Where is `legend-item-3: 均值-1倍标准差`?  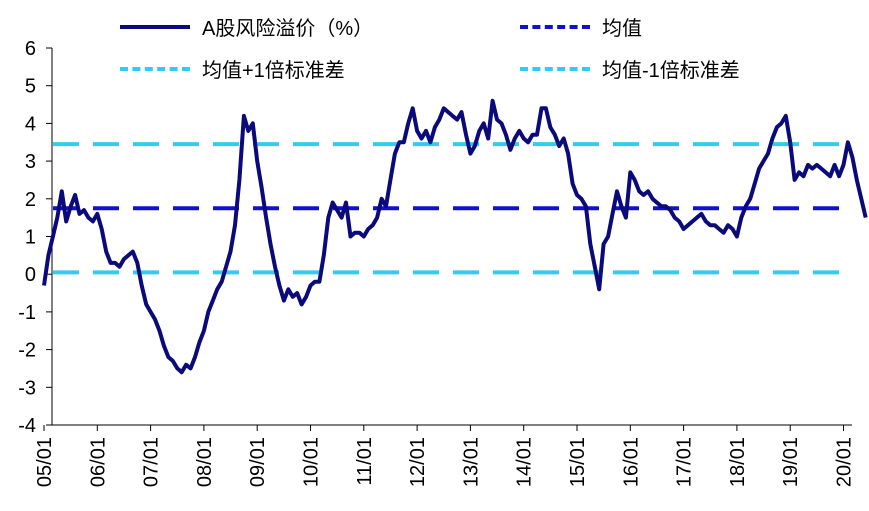
legend-item-3: 均值-1倍标准差 is located at coordinates (630, 68).